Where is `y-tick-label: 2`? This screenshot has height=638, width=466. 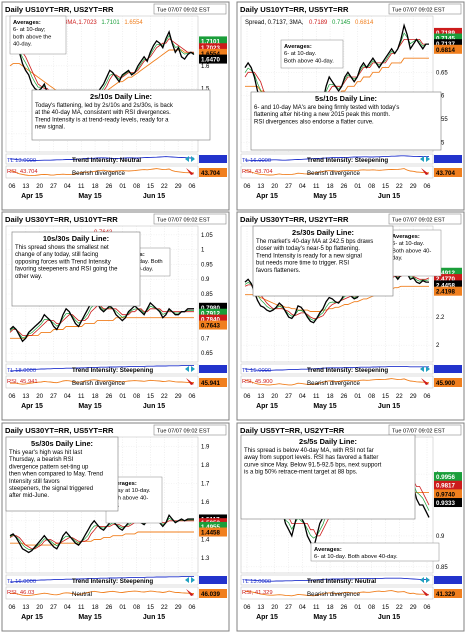
y-tick-label: 2 is located at coordinates (438, 346).